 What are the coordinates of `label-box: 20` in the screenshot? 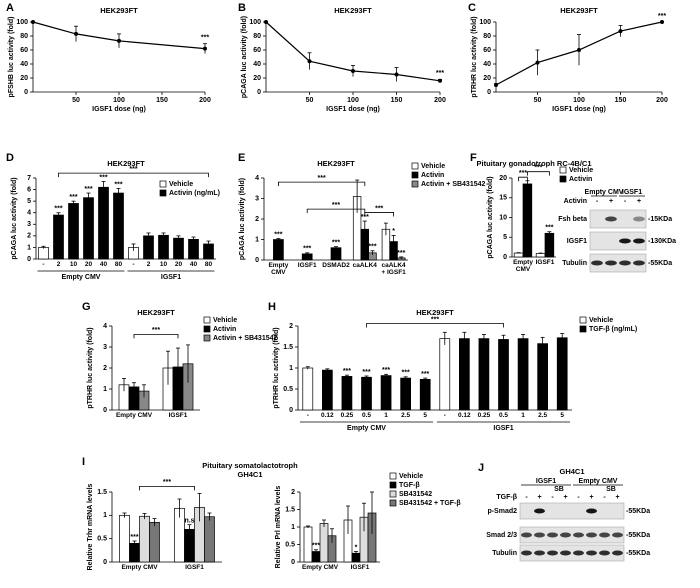 It's located at (88, 264).